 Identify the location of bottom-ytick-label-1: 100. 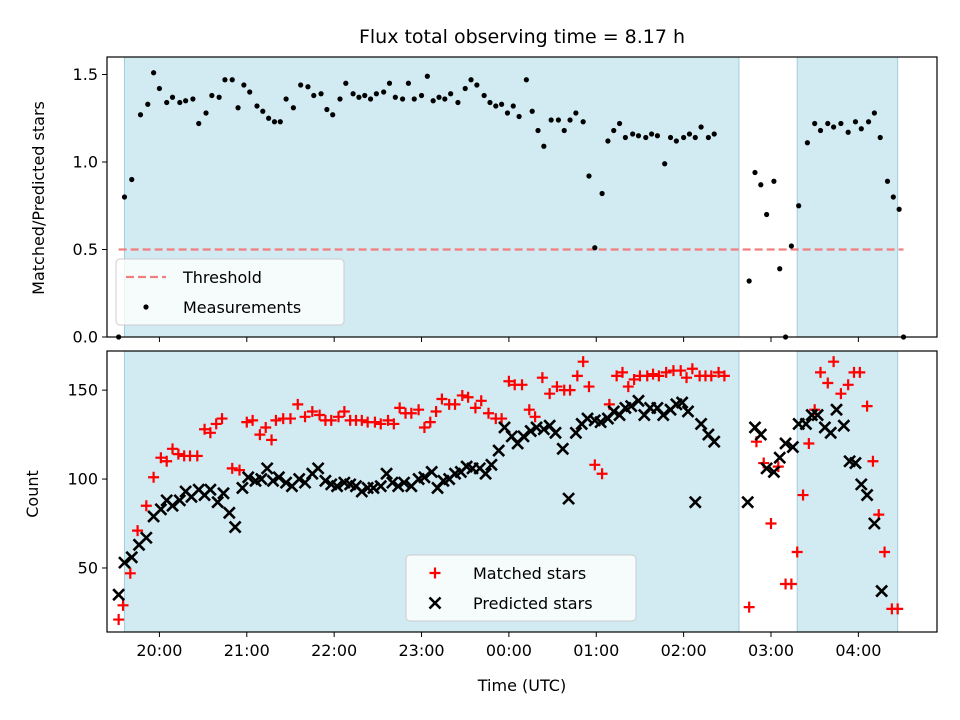
(82, 479).